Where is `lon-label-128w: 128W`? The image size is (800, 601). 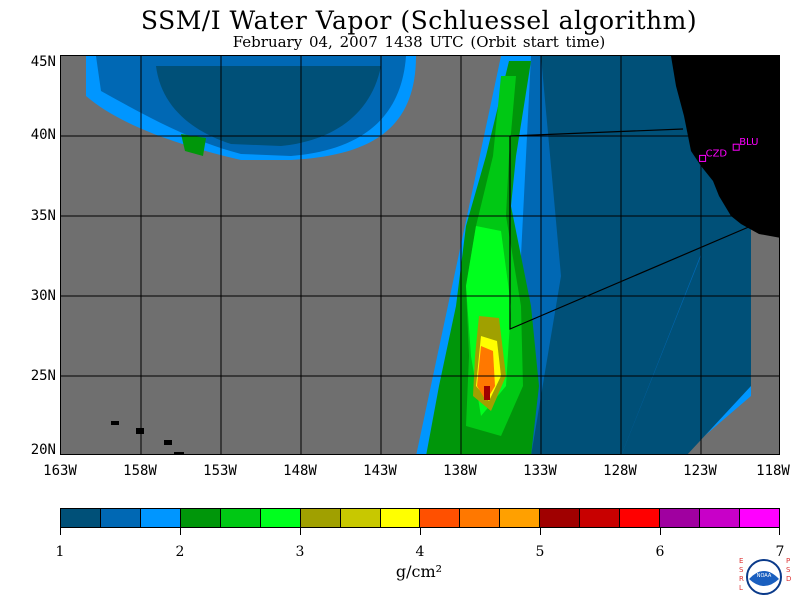 lon-label-128w: 128W is located at coordinates (620, 471).